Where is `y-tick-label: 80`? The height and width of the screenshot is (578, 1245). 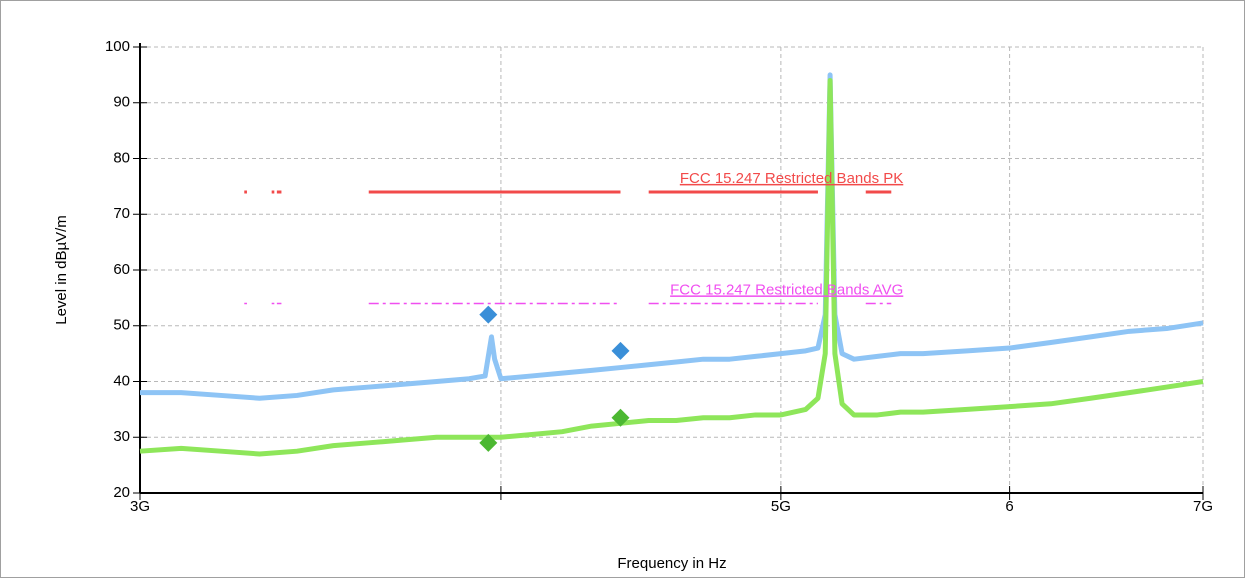
y-tick-label: 80 is located at coordinates (121, 157).